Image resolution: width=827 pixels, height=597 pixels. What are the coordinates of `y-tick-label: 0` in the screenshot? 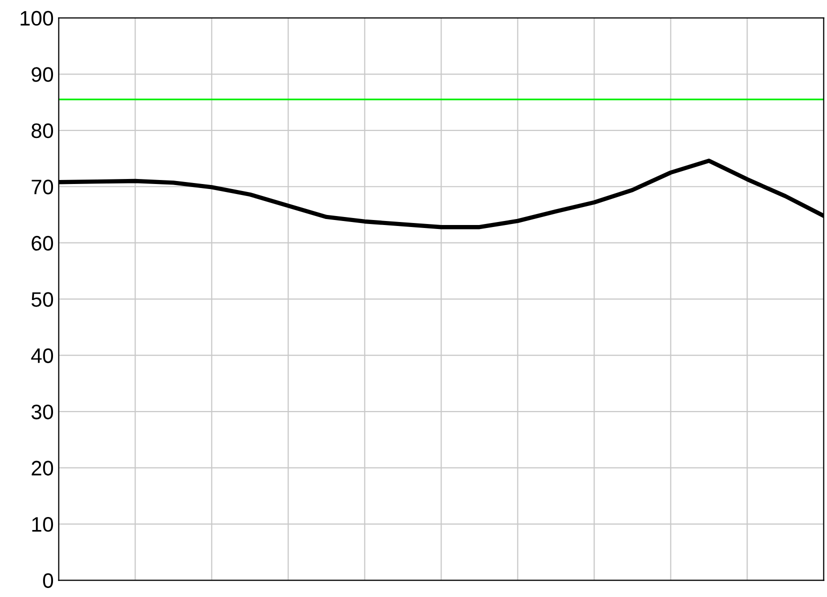 It's located at (48, 580).